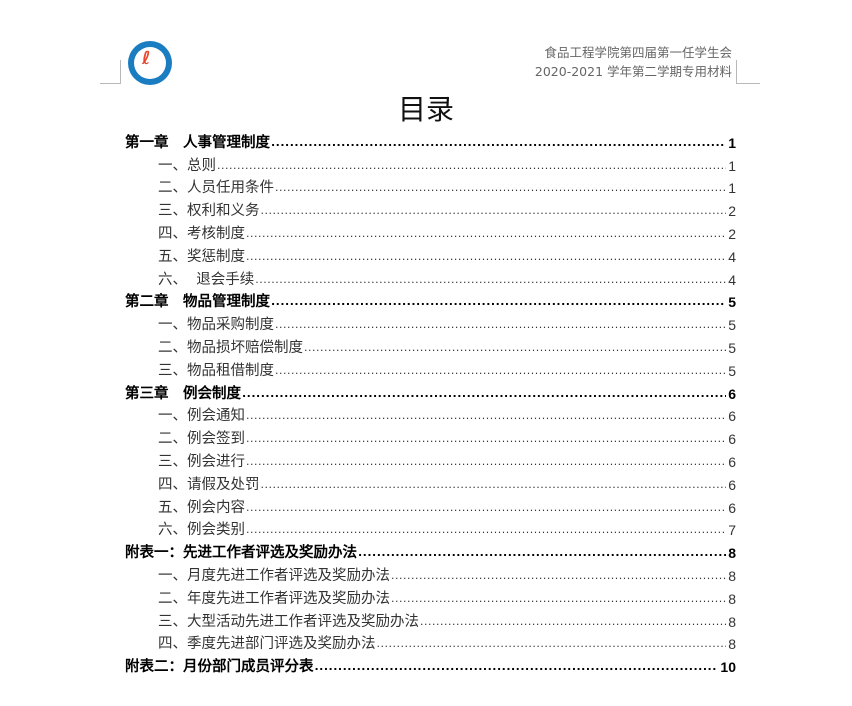  What do you see at coordinates (430, 256) in the screenshot?
I see `toc-section-entry: 五、奖惩制度 4` at bounding box center [430, 256].